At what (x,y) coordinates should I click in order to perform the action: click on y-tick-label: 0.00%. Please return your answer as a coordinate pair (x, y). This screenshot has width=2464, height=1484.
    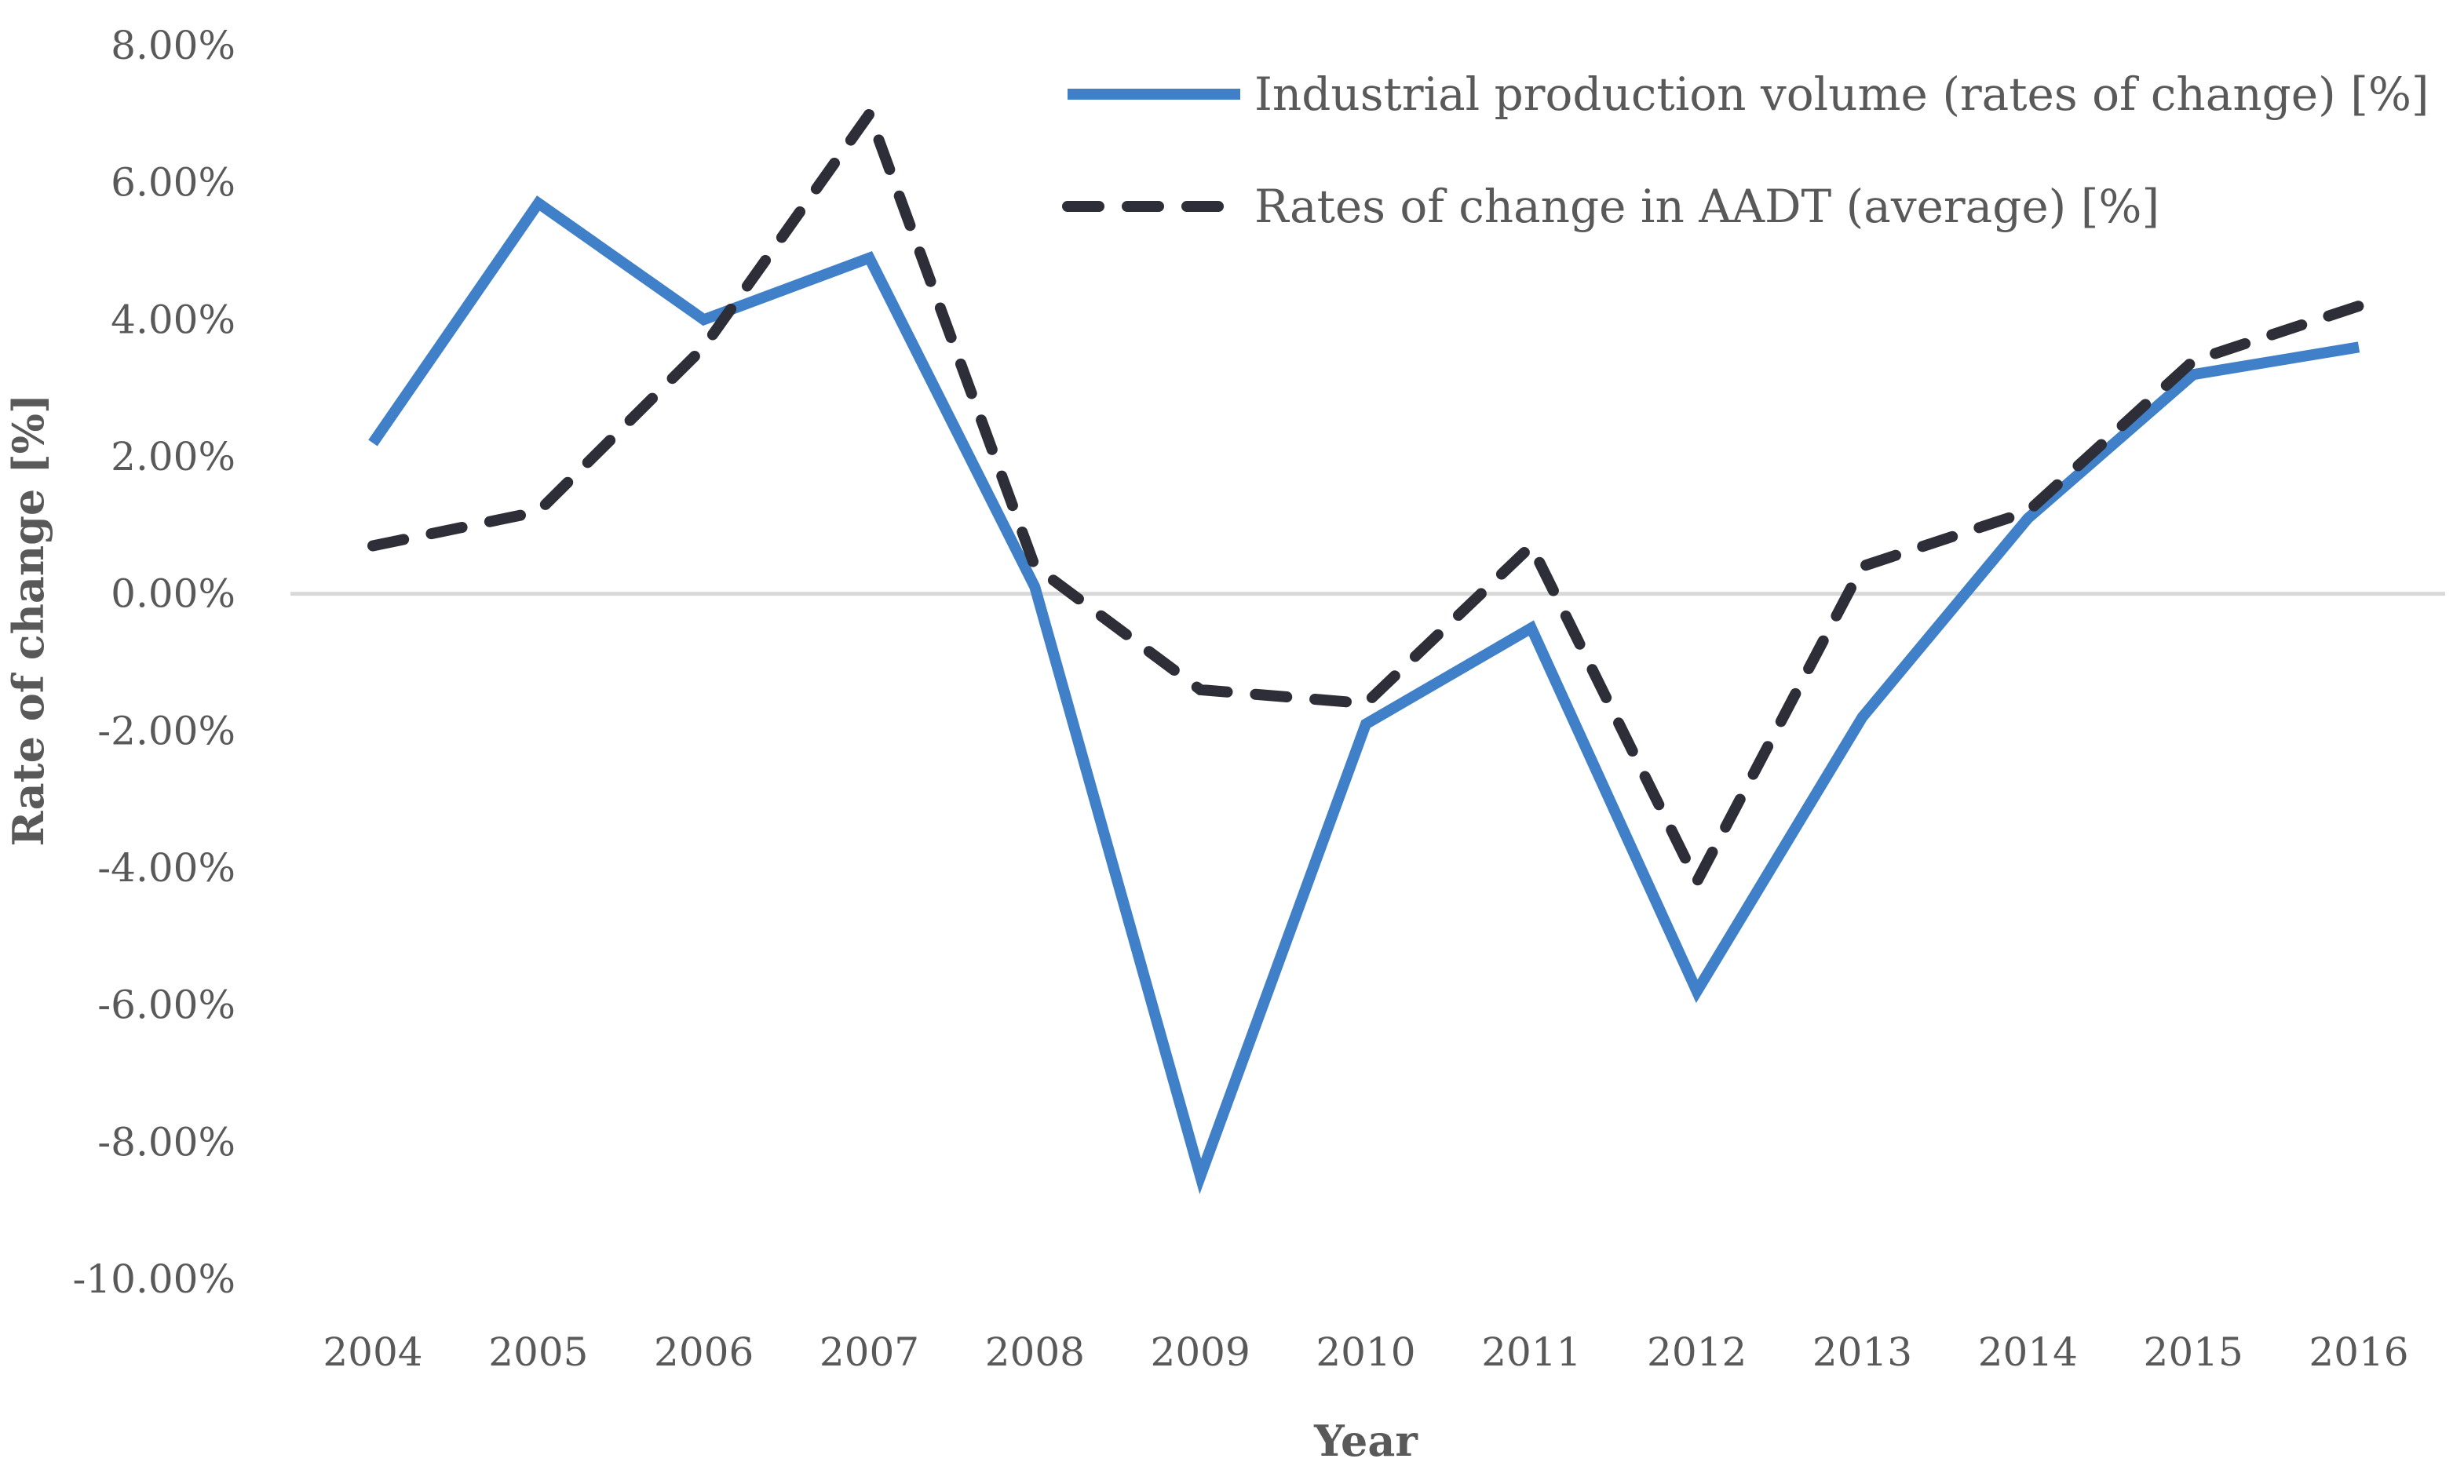
    Looking at the image, I should click on (173, 594).